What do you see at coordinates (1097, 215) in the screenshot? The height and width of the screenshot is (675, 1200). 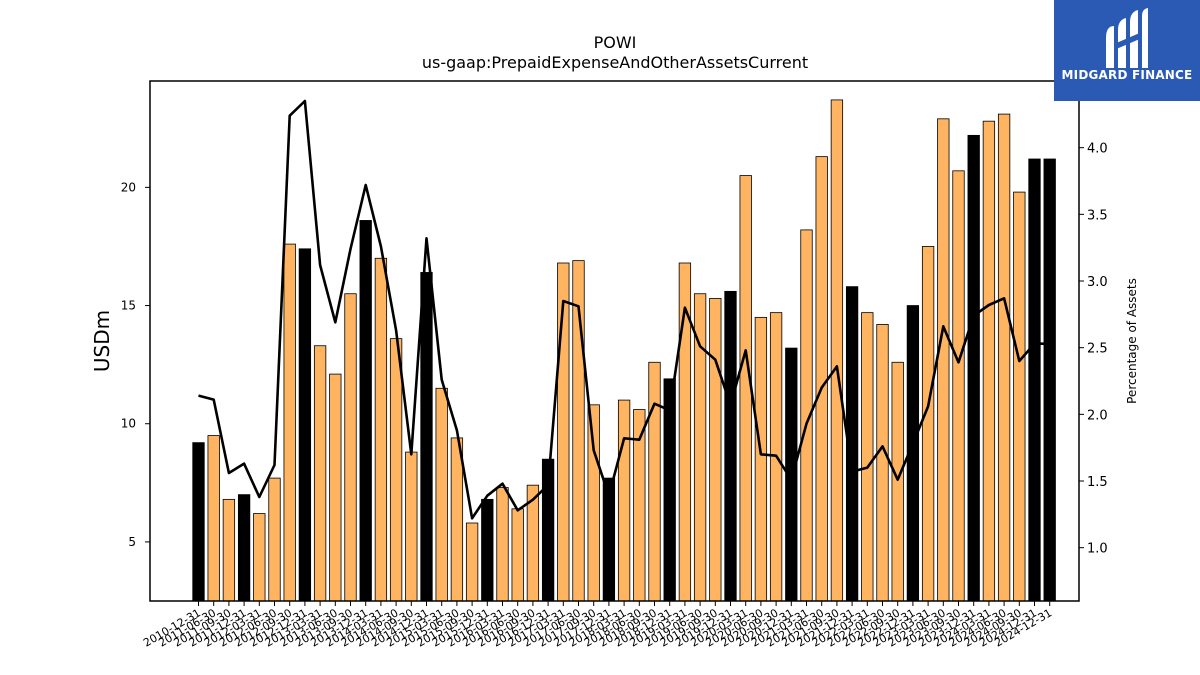 I see `y-right-tick-label: 3.5` at bounding box center [1097, 215].